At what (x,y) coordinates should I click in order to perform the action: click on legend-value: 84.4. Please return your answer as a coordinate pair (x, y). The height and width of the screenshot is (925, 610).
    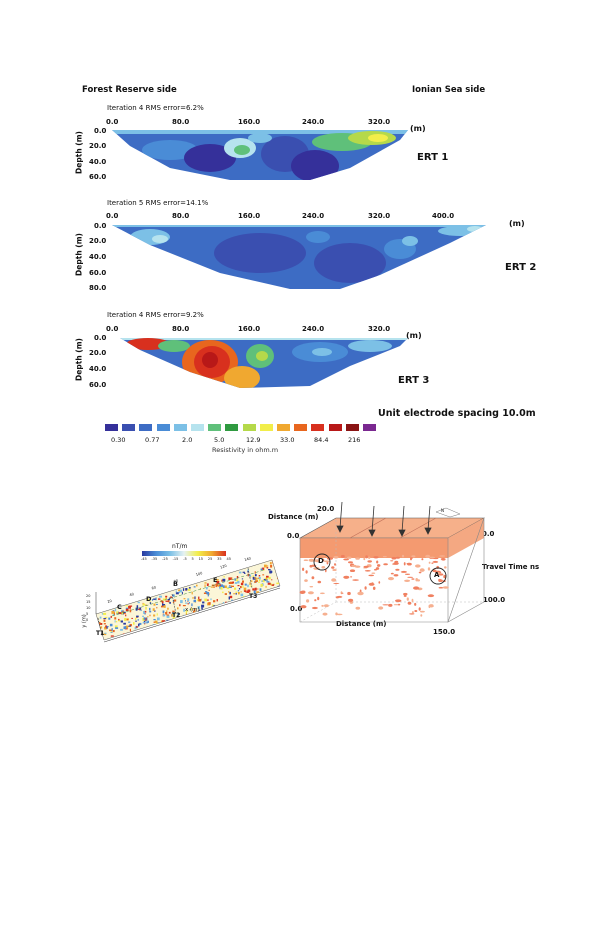
    Looking at the image, I should click on (321, 440).